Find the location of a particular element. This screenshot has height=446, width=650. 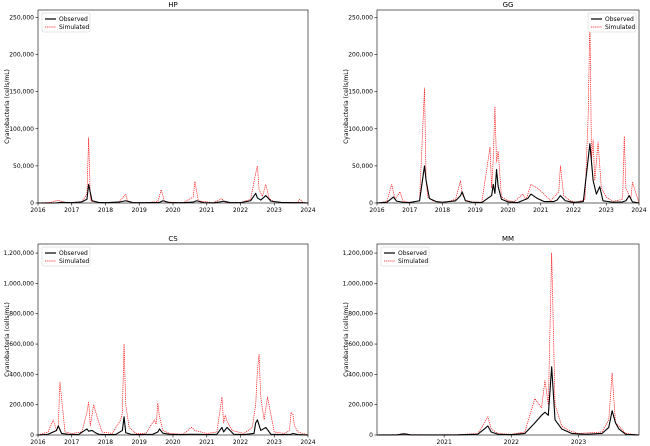

chart-title: CS is located at coordinates (173, 239).